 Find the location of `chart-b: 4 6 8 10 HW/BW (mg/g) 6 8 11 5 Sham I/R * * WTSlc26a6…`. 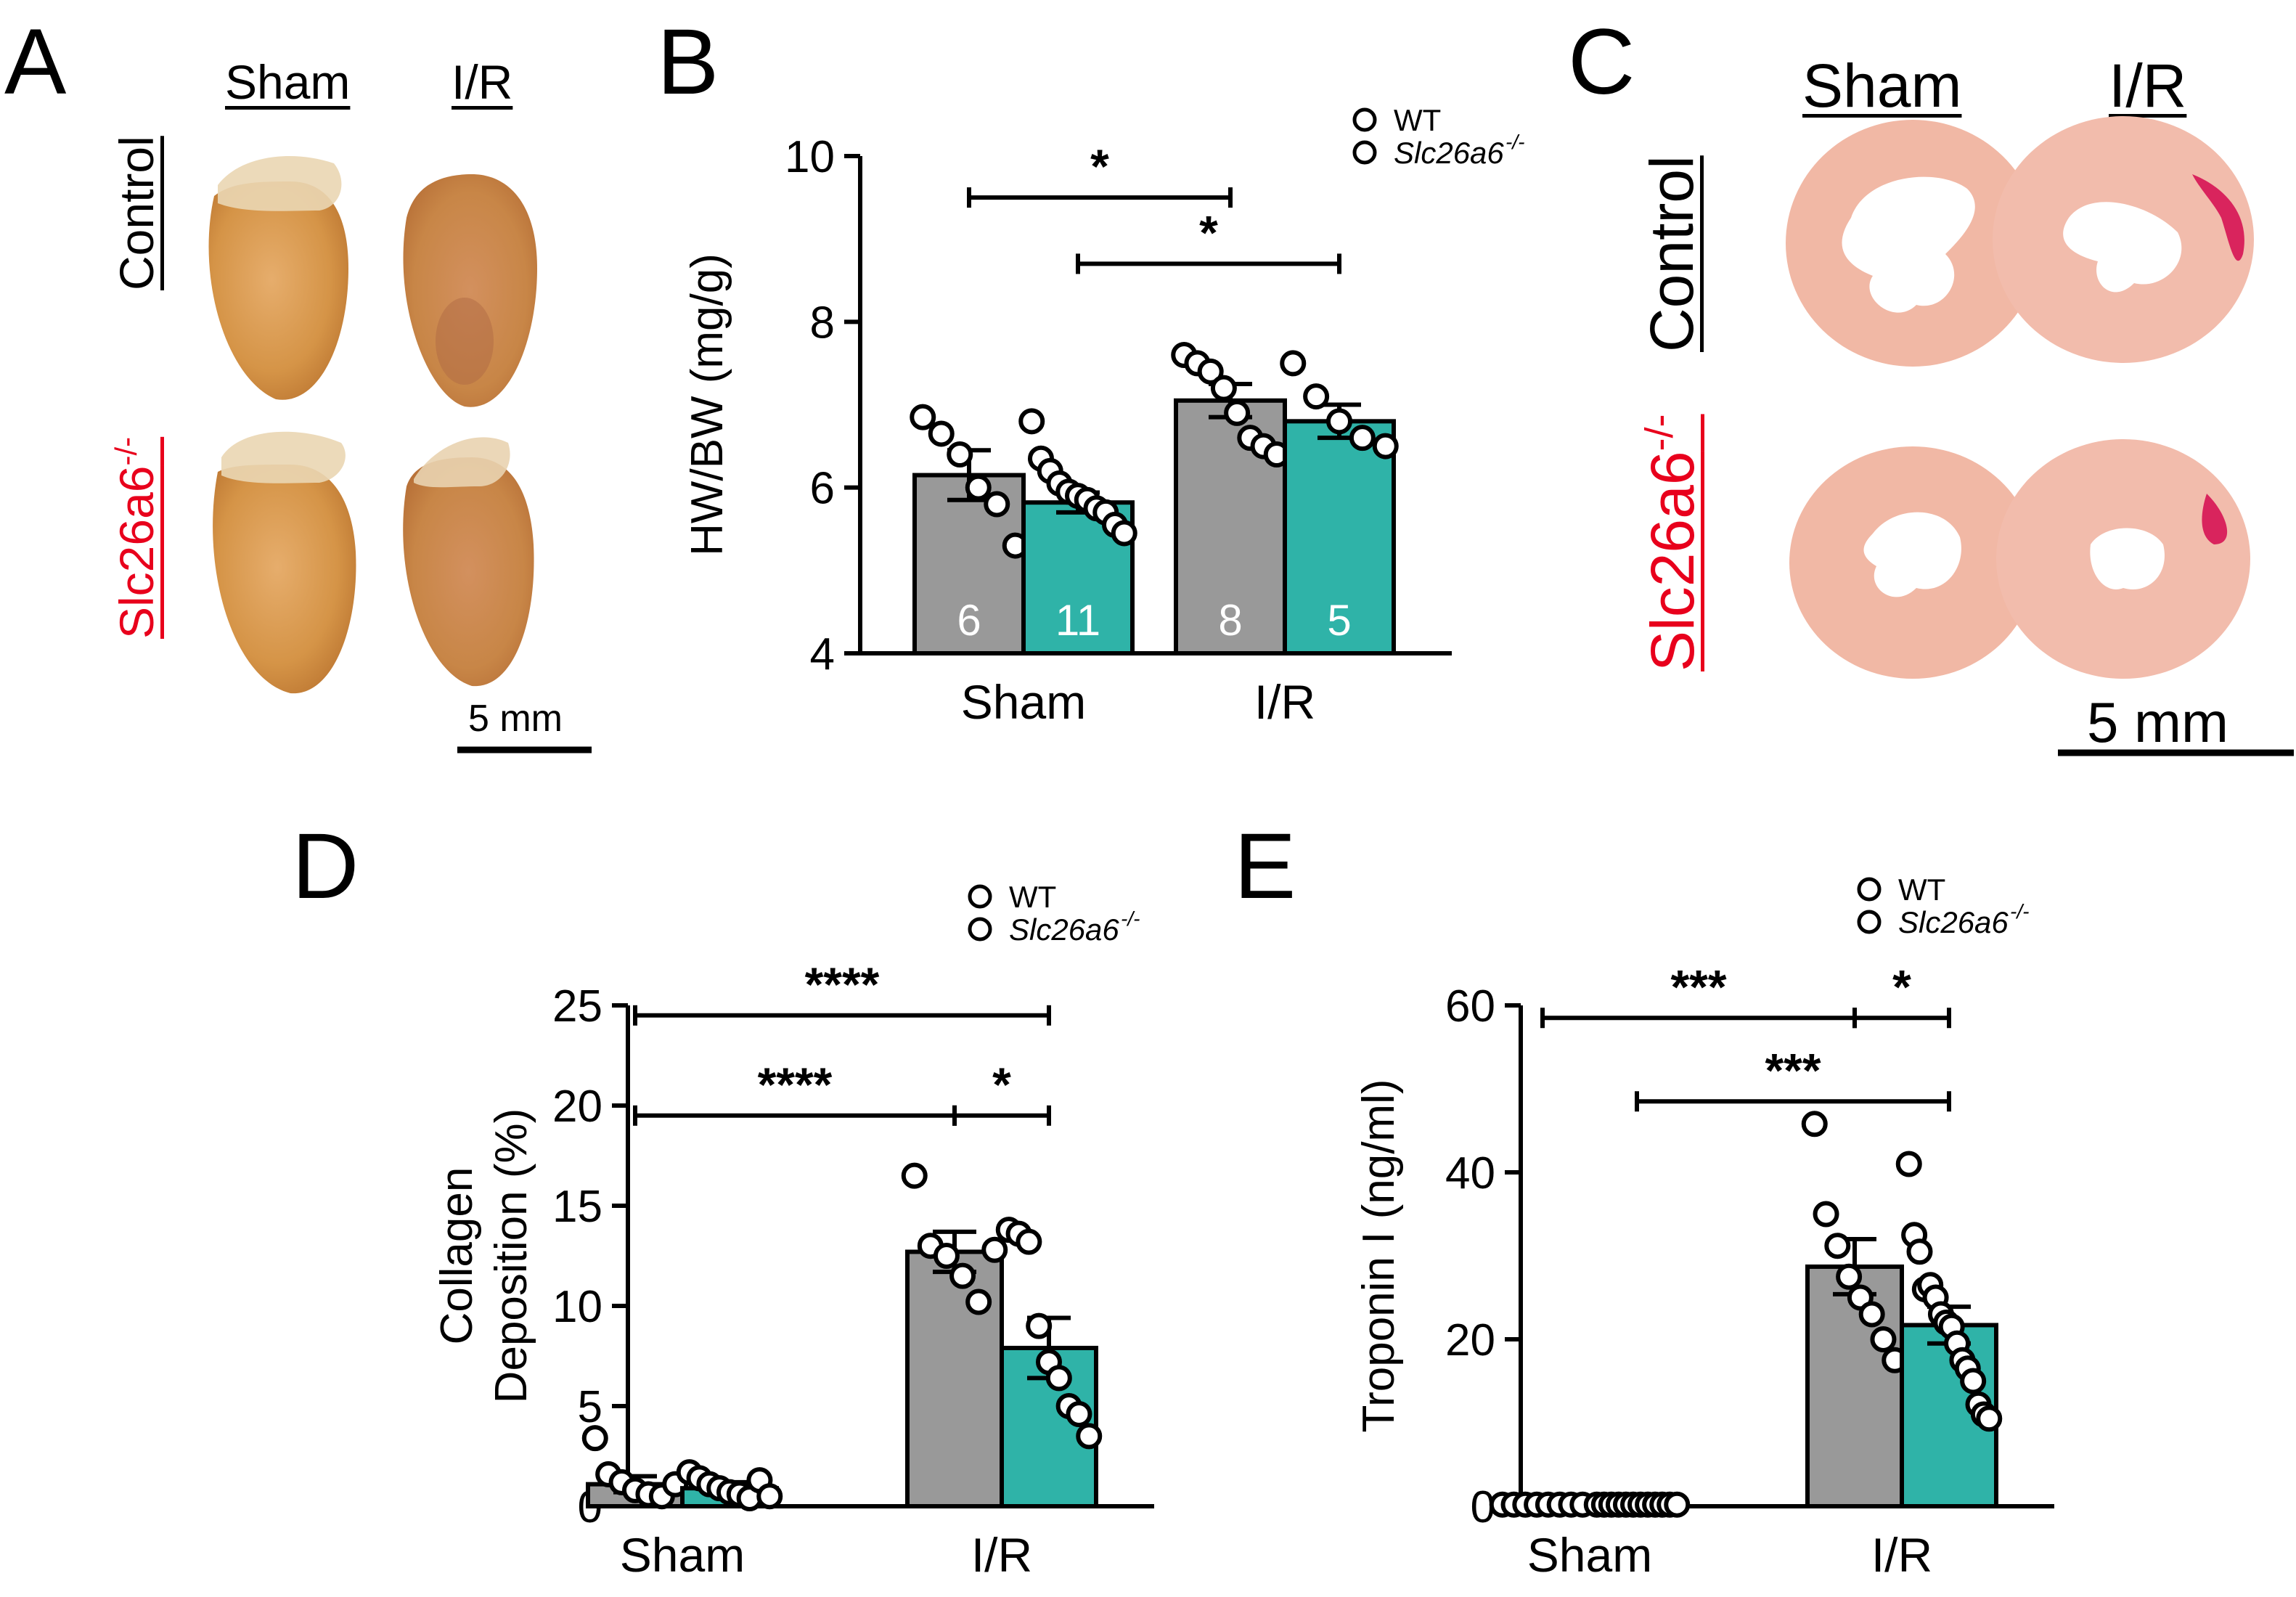

chart-b: 4 6 8 10 HW/BW (mg/g) 6 8 11 5 Sham I/R * * WTSlc26a6… is located at coordinates (1103, 416).